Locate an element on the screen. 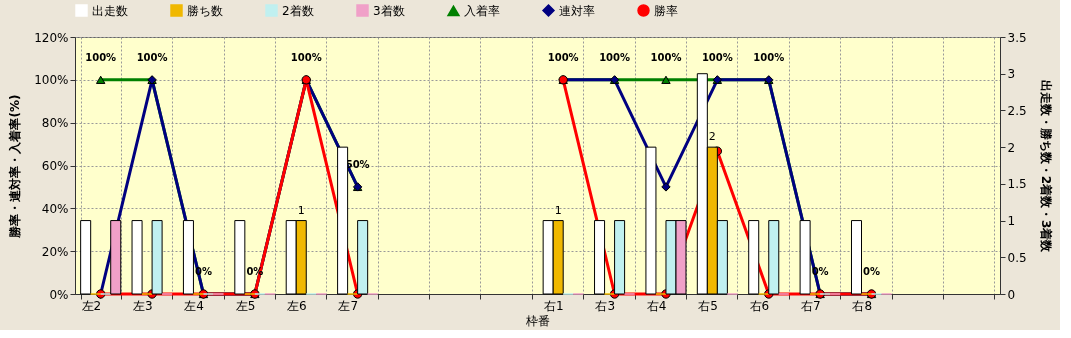 The height and width of the screenshot is (338, 1071). legend-label: 連対率 is located at coordinates (577, 10).